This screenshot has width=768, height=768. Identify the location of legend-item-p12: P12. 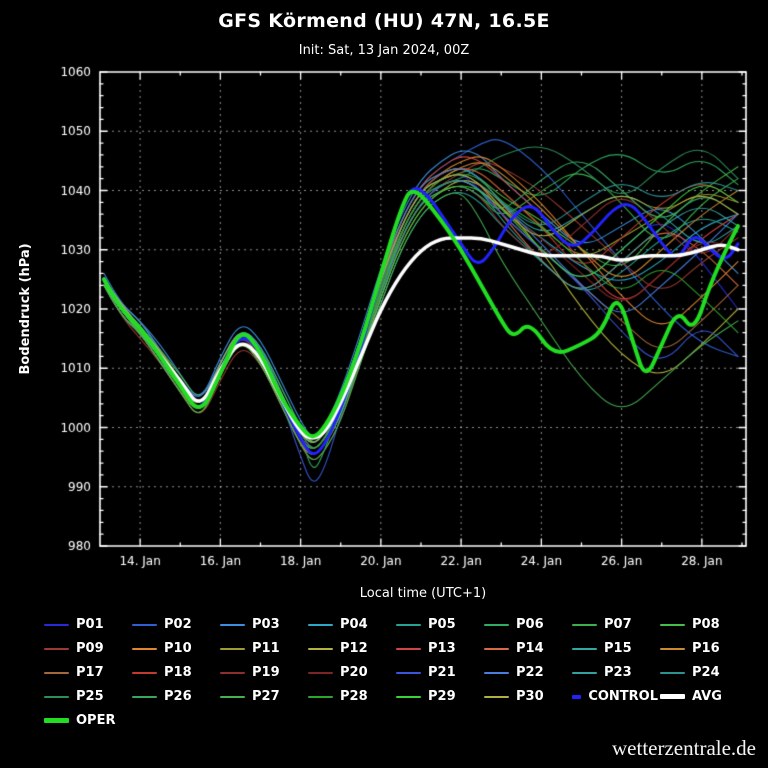
(351, 648).